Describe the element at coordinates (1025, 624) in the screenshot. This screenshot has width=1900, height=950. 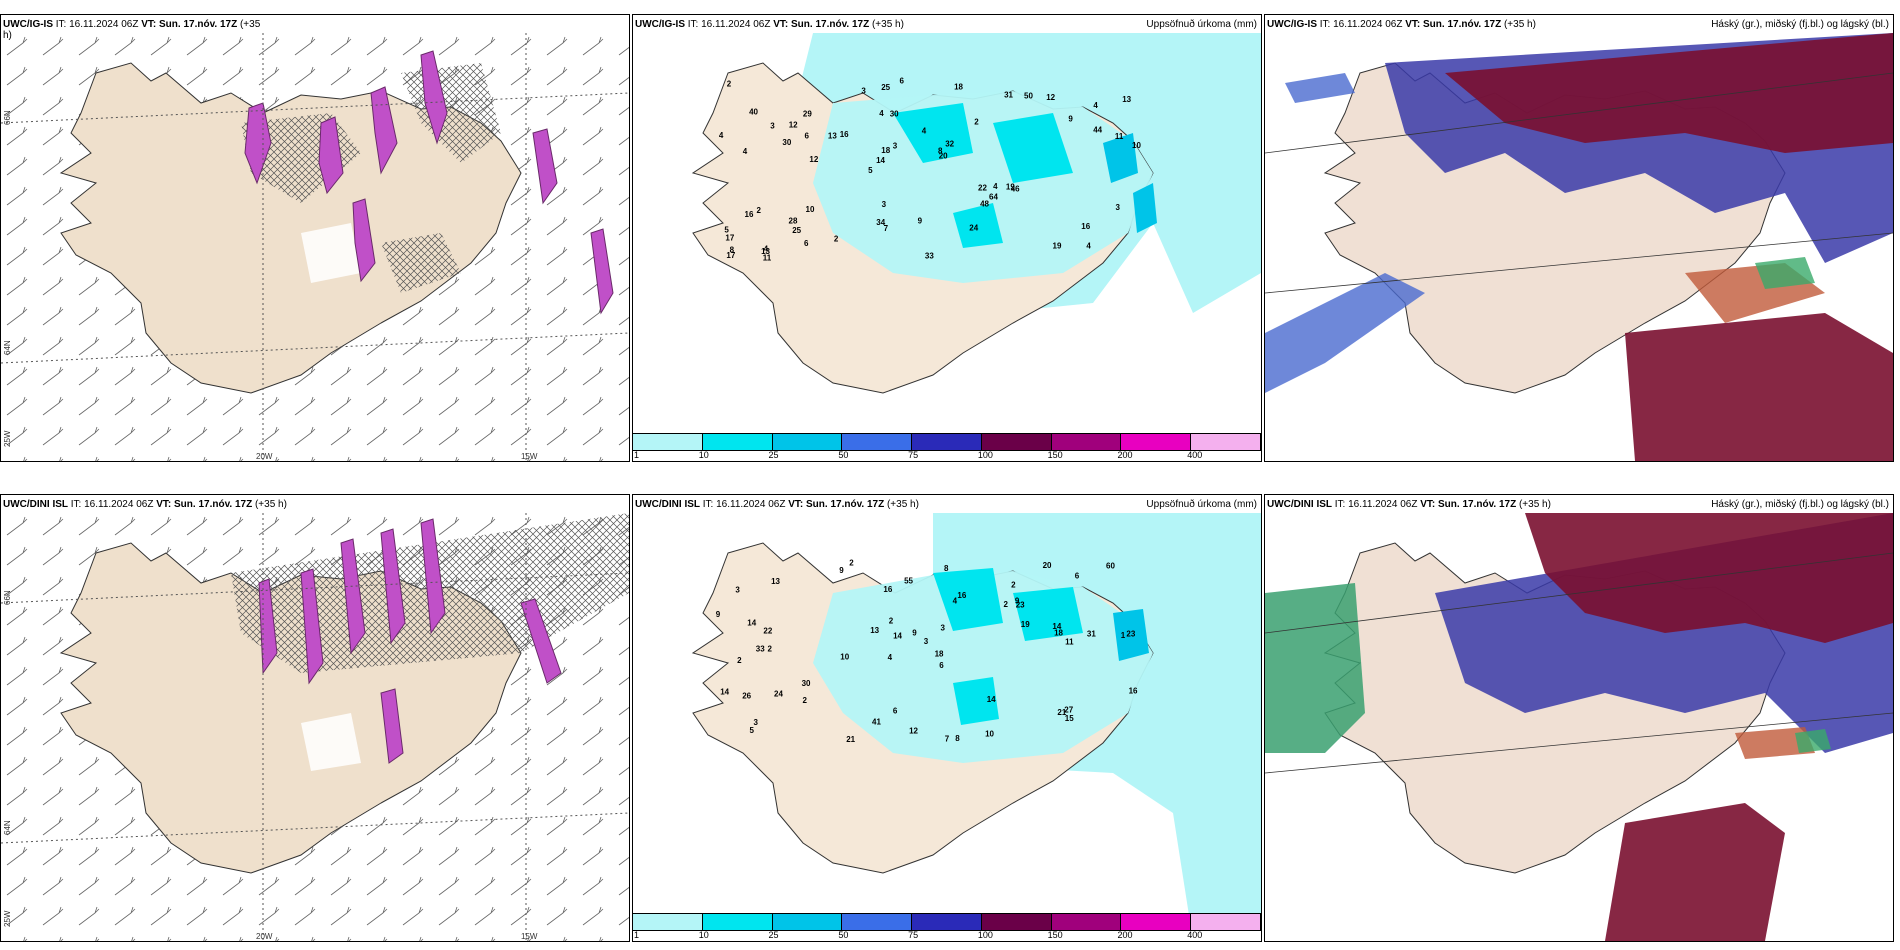
I see `precip-value: 19` at that location.